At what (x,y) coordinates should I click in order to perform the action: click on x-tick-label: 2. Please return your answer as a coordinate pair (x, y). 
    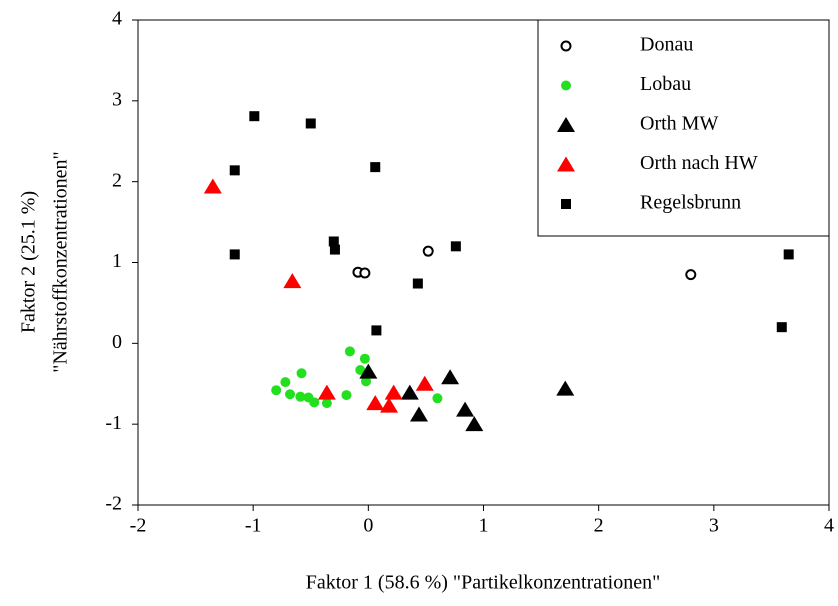
    Looking at the image, I should click on (599, 526).